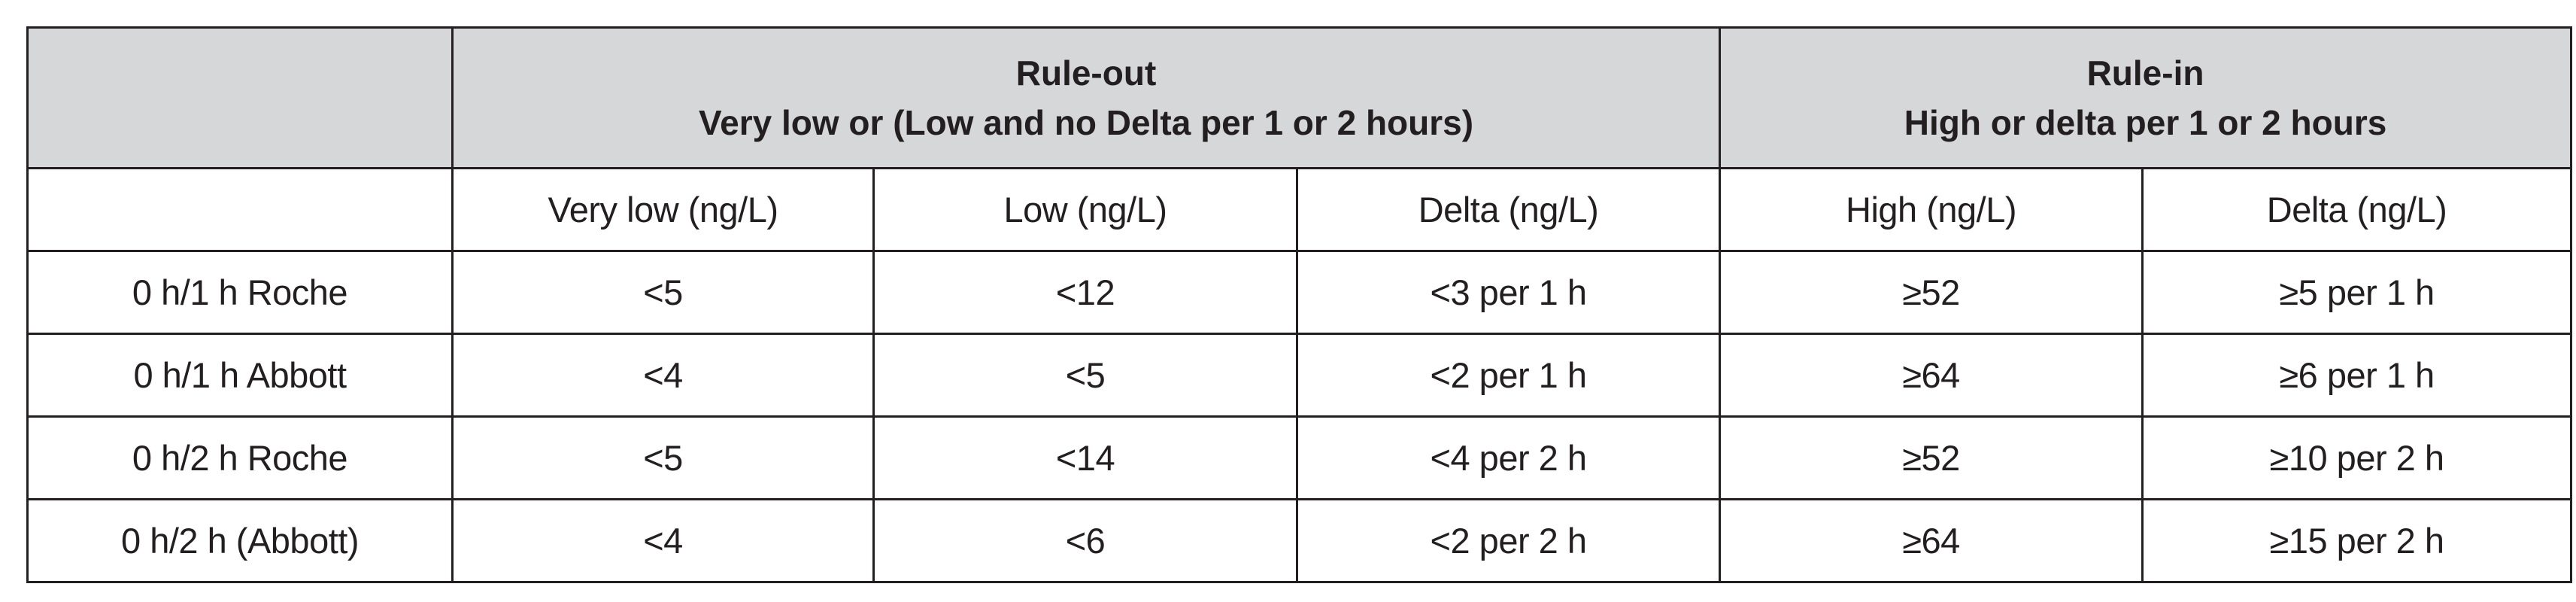  Describe the element at coordinates (2357, 209) in the screenshot. I see `column-header-rule-in-delta: Delta (ng/L)` at that location.